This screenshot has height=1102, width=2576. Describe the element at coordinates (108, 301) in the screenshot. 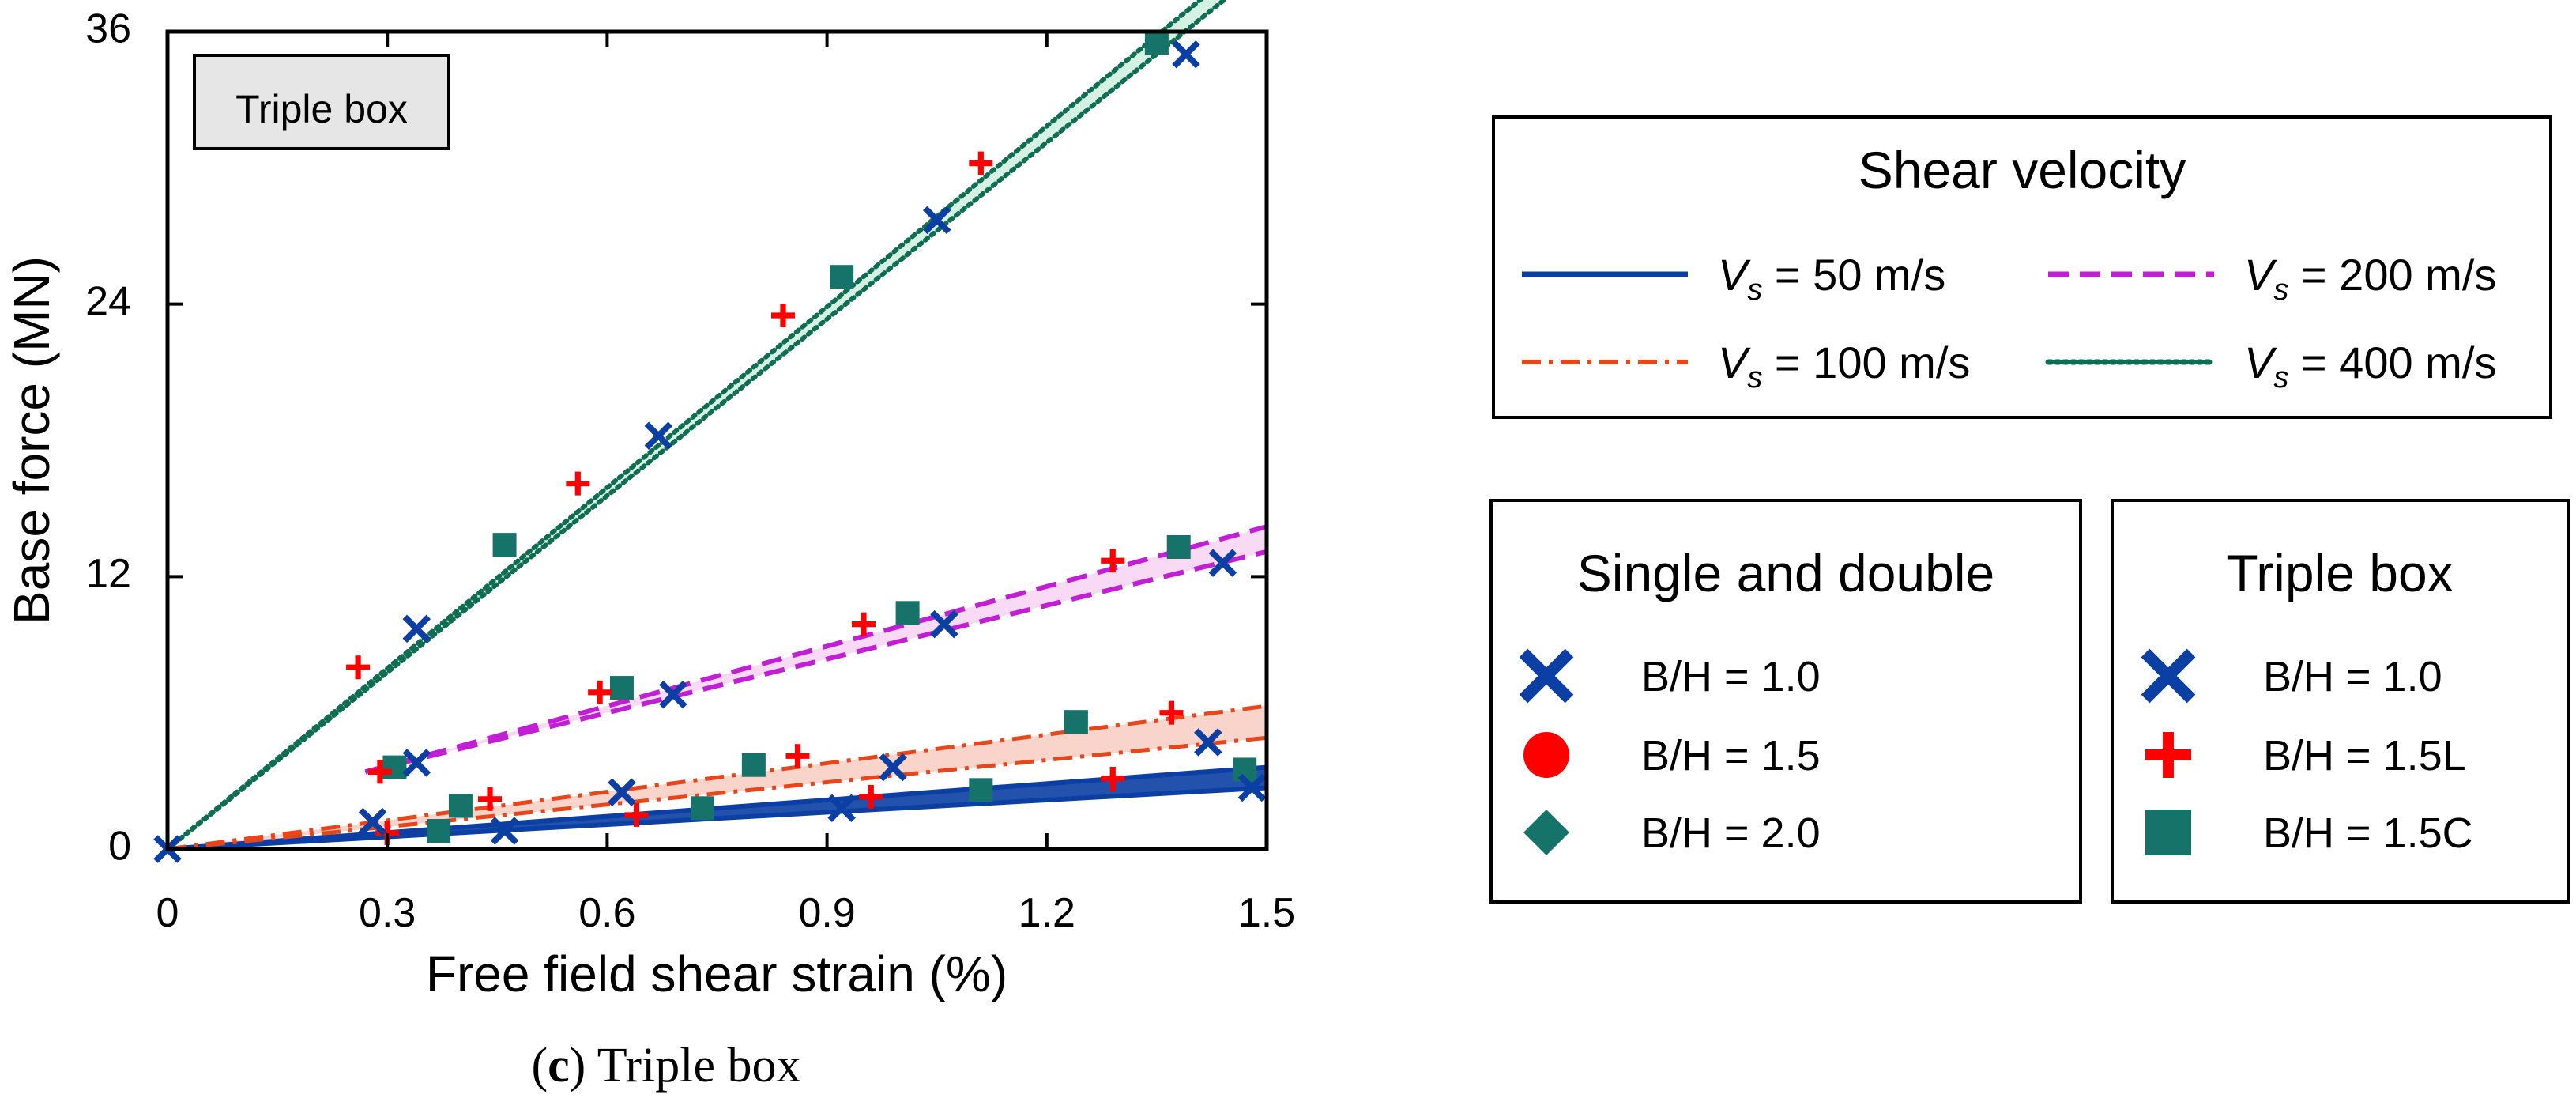

I see `y-tick-label: 24` at that location.